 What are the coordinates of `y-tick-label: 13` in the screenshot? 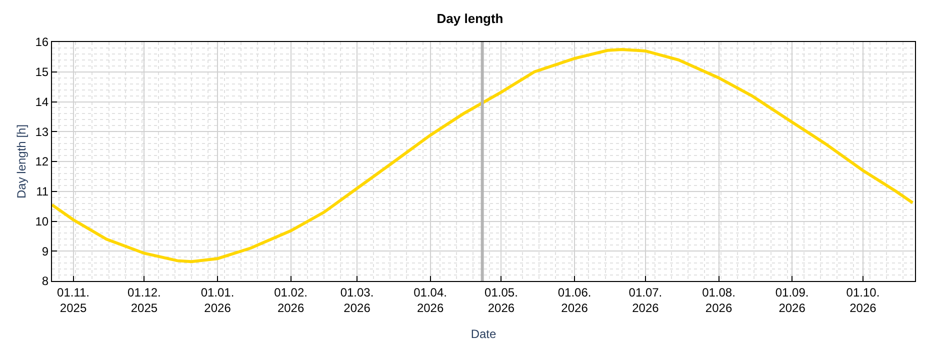 It's located at (42, 131).